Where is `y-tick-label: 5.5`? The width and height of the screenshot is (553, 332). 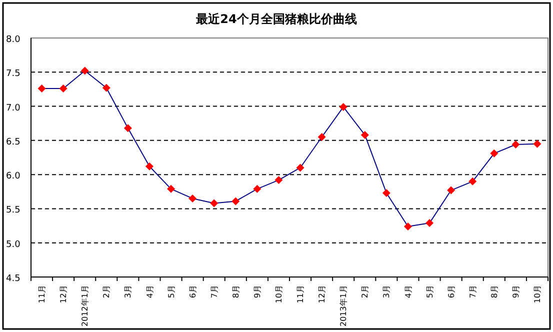 y-tick-label: 5.5 is located at coordinates (13, 211).